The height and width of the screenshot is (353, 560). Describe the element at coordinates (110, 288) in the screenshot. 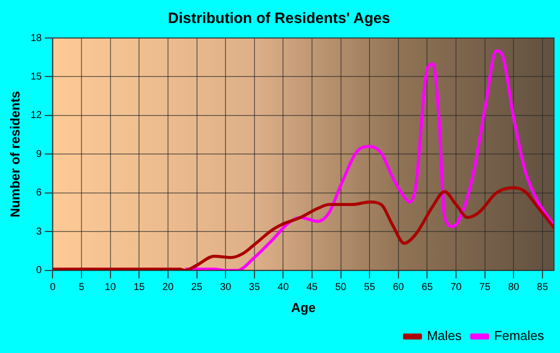

I see `x-tick-label: 10` at that location.